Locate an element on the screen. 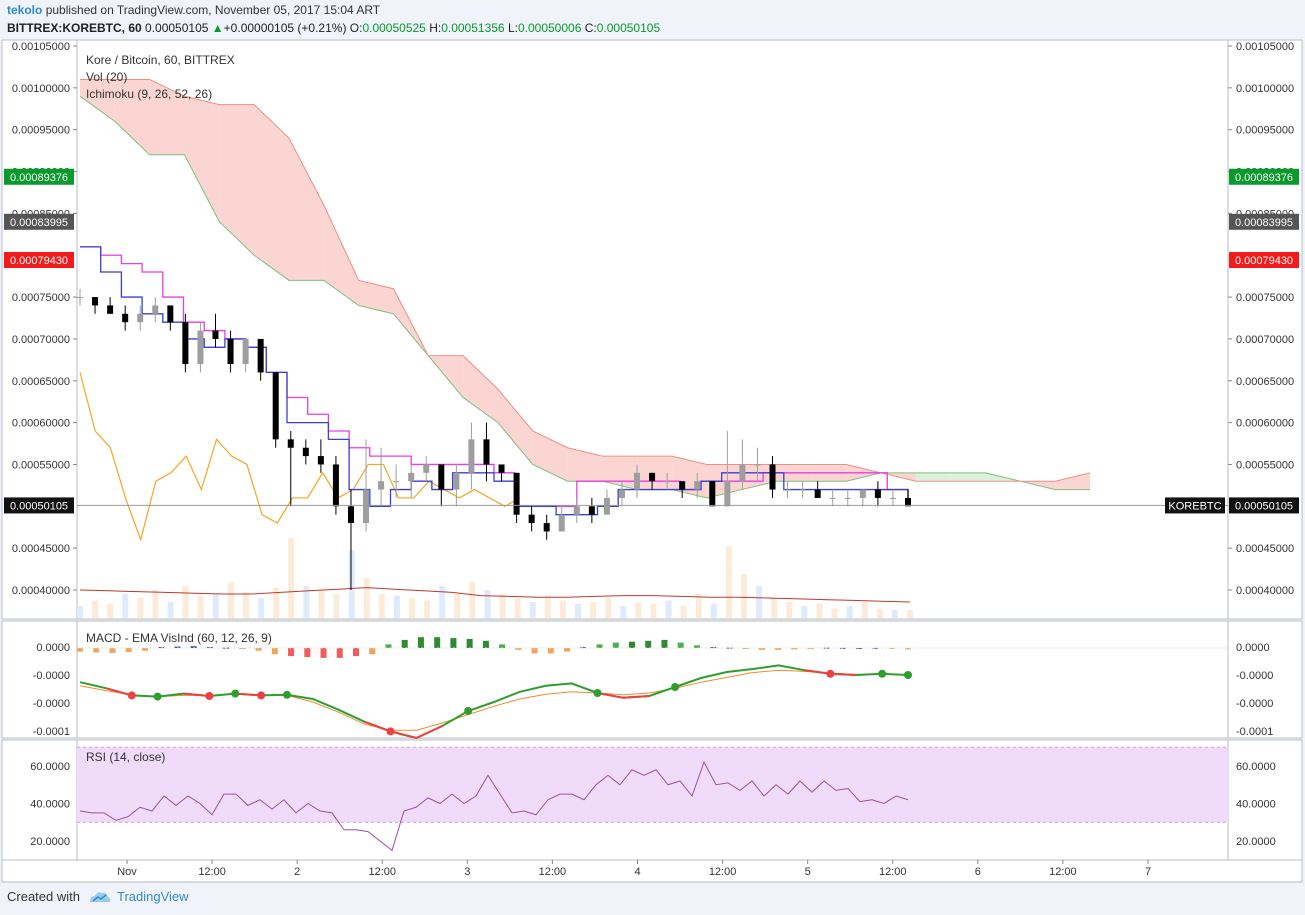 Image resolution: width=1305 pixels, height=915 pixels. macd-y-tick-left: 0.0000 is located at coordinates (53, 648).